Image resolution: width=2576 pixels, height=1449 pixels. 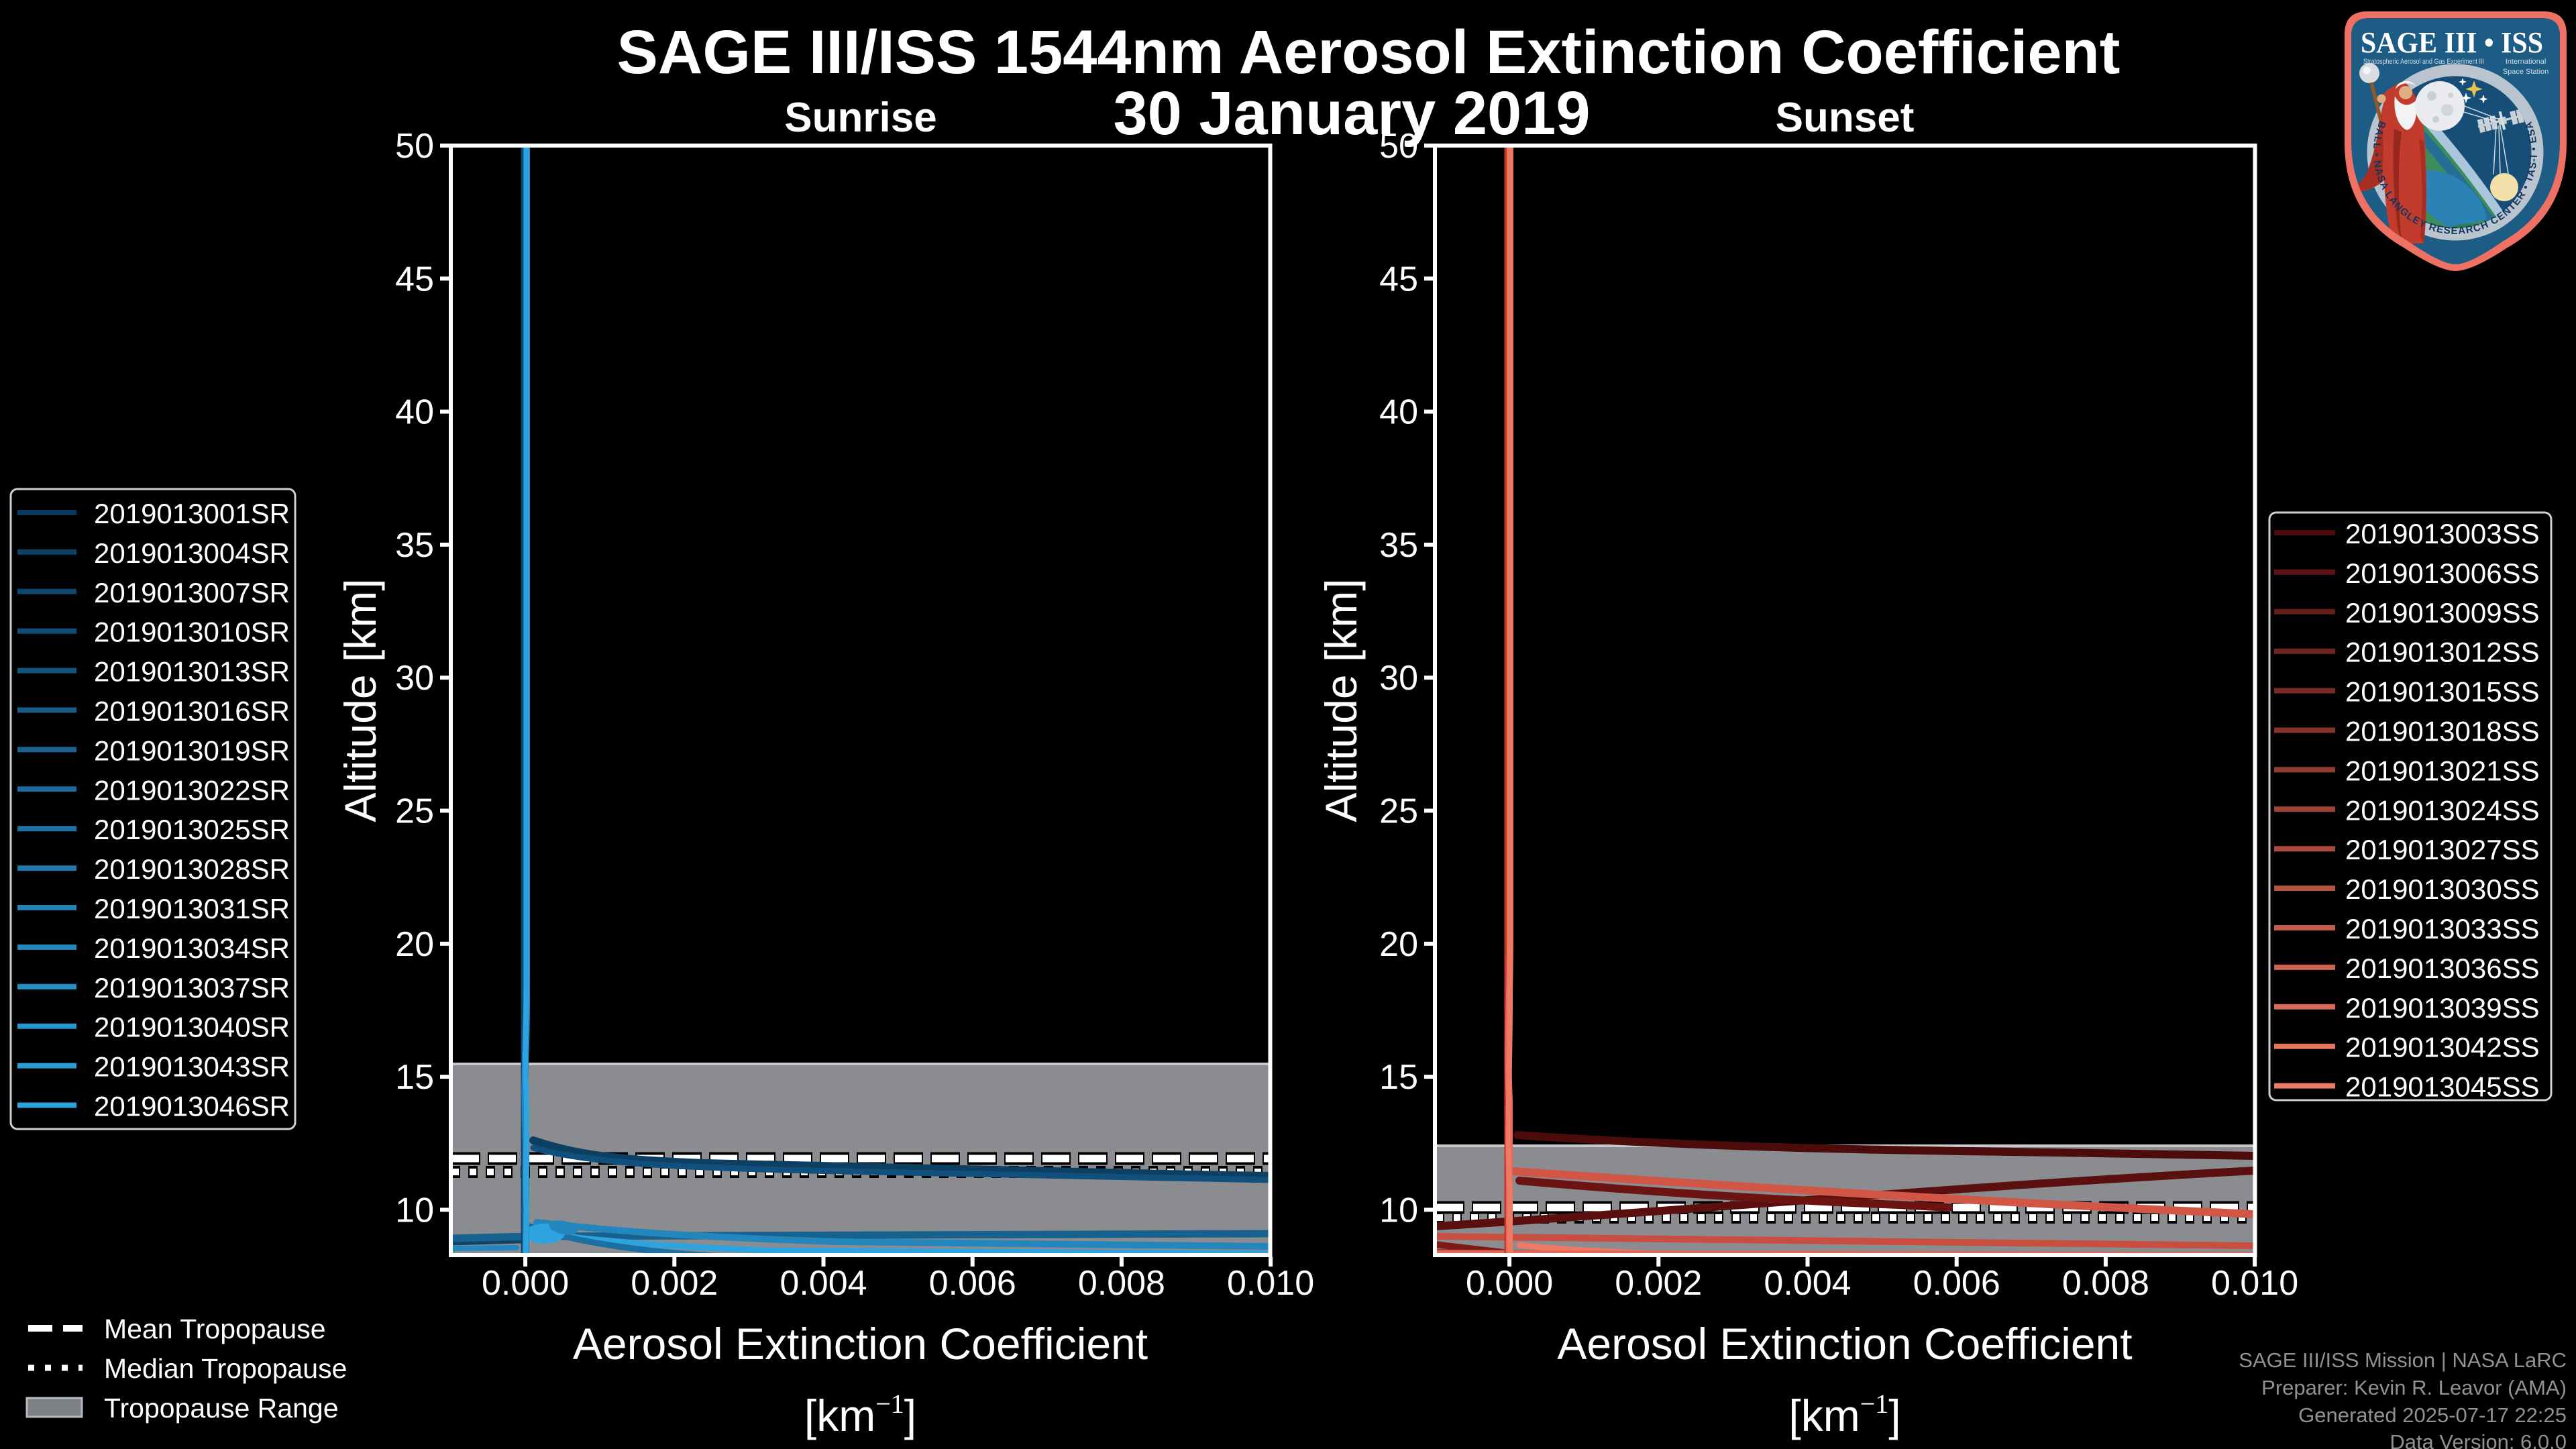 What do you see at coordinates (860, 118) in the screenshot?
I see `svg-text: Sunrise` at bounding box center [860, 118].